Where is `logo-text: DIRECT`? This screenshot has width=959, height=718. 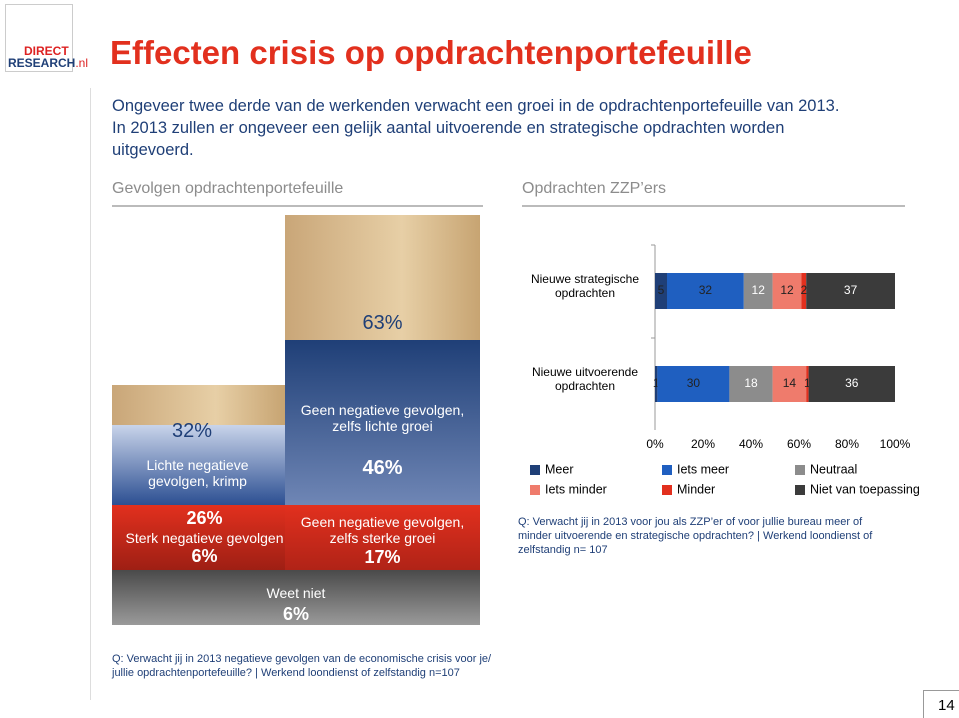 logo-text: DIRECT is located at coordinates (46, 51).